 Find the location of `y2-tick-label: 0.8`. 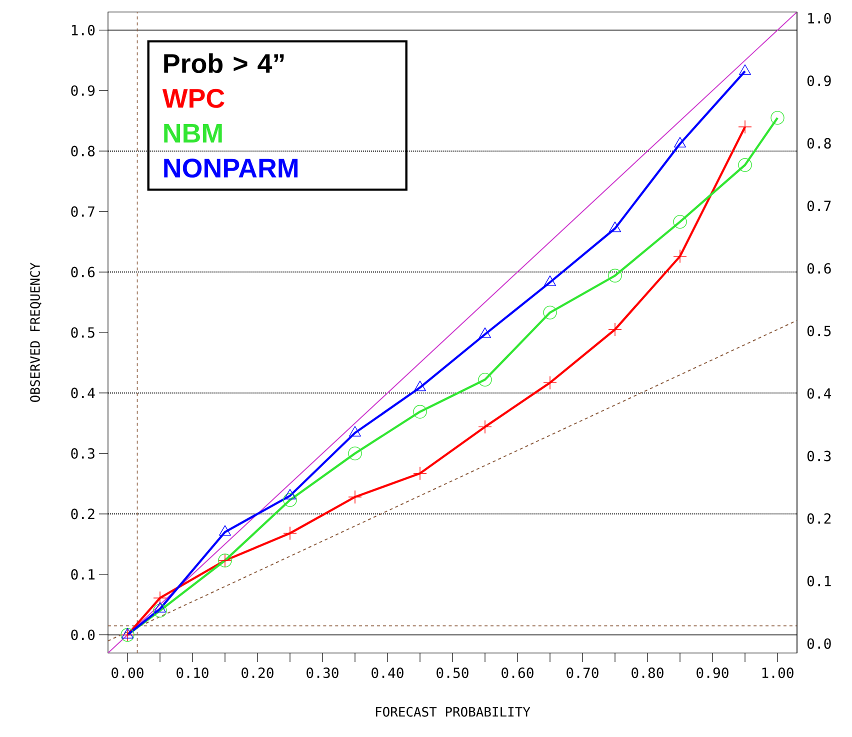

y2-tick-label: 0.8 is located at coordinates (819, 143).